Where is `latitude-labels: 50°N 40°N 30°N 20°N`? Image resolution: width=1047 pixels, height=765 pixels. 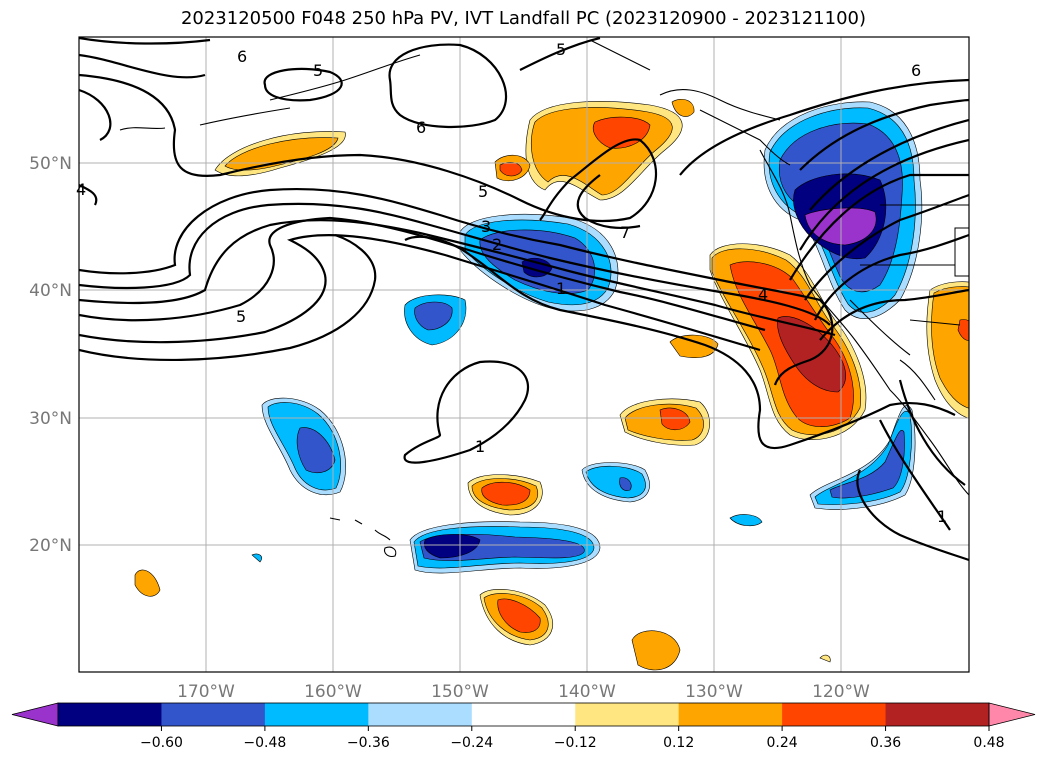 latitude-labels: 50°N 40°N 30°N 20°N is located at coordinates (50, 355).